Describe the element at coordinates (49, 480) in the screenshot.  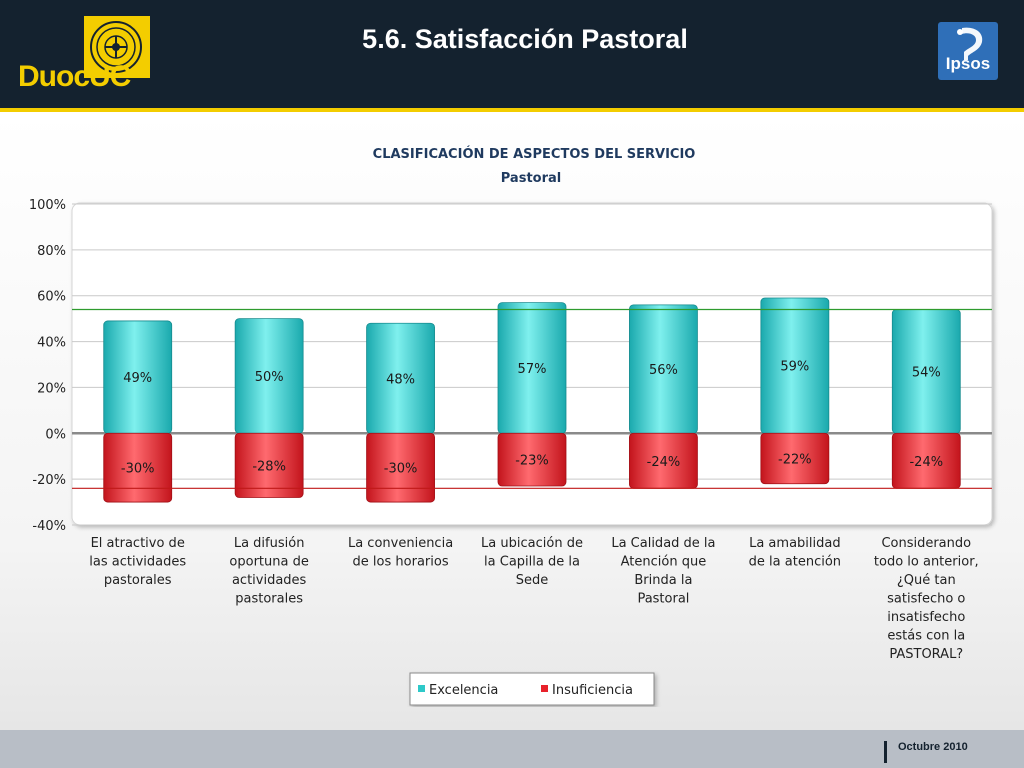
I see `y-tick-label: -20%` at that location.